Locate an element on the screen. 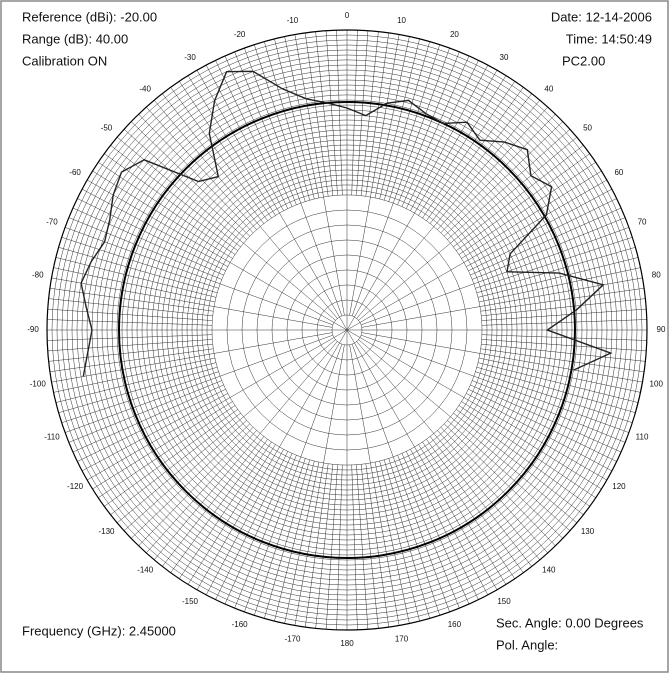 This screenshot has width=669, height=673. angle-label: 10 is located at coordinates (401, 20).